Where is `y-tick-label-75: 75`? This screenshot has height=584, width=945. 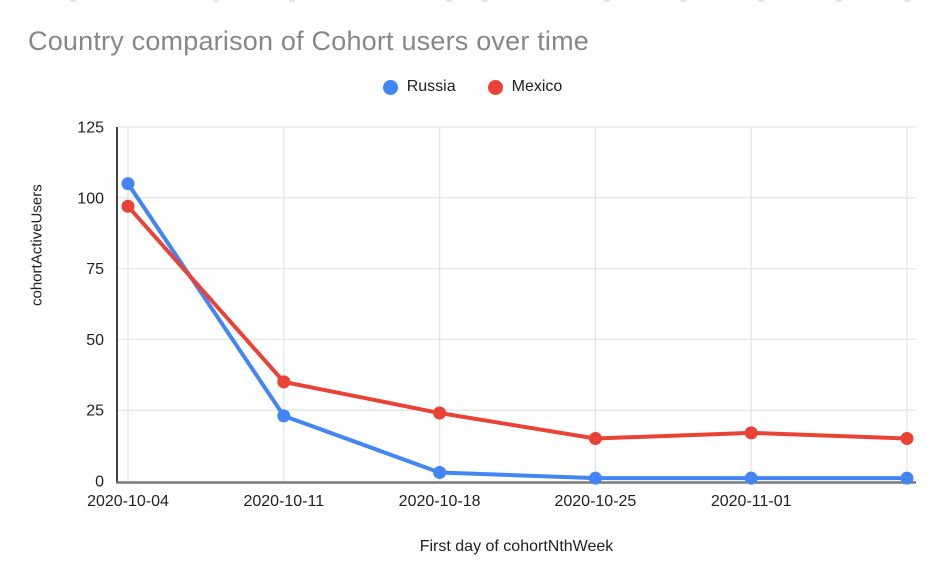
y-tick-label-75: 75 is located at coordinates (95, 269).